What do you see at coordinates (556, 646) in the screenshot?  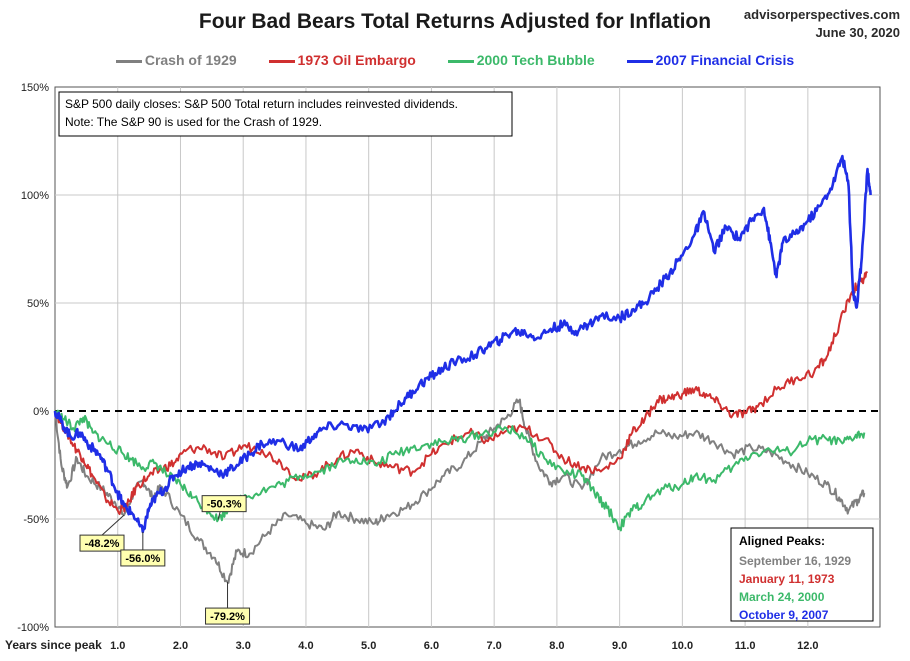 I see `x-tick-label: 8.0` at bounding box center [556, 646].